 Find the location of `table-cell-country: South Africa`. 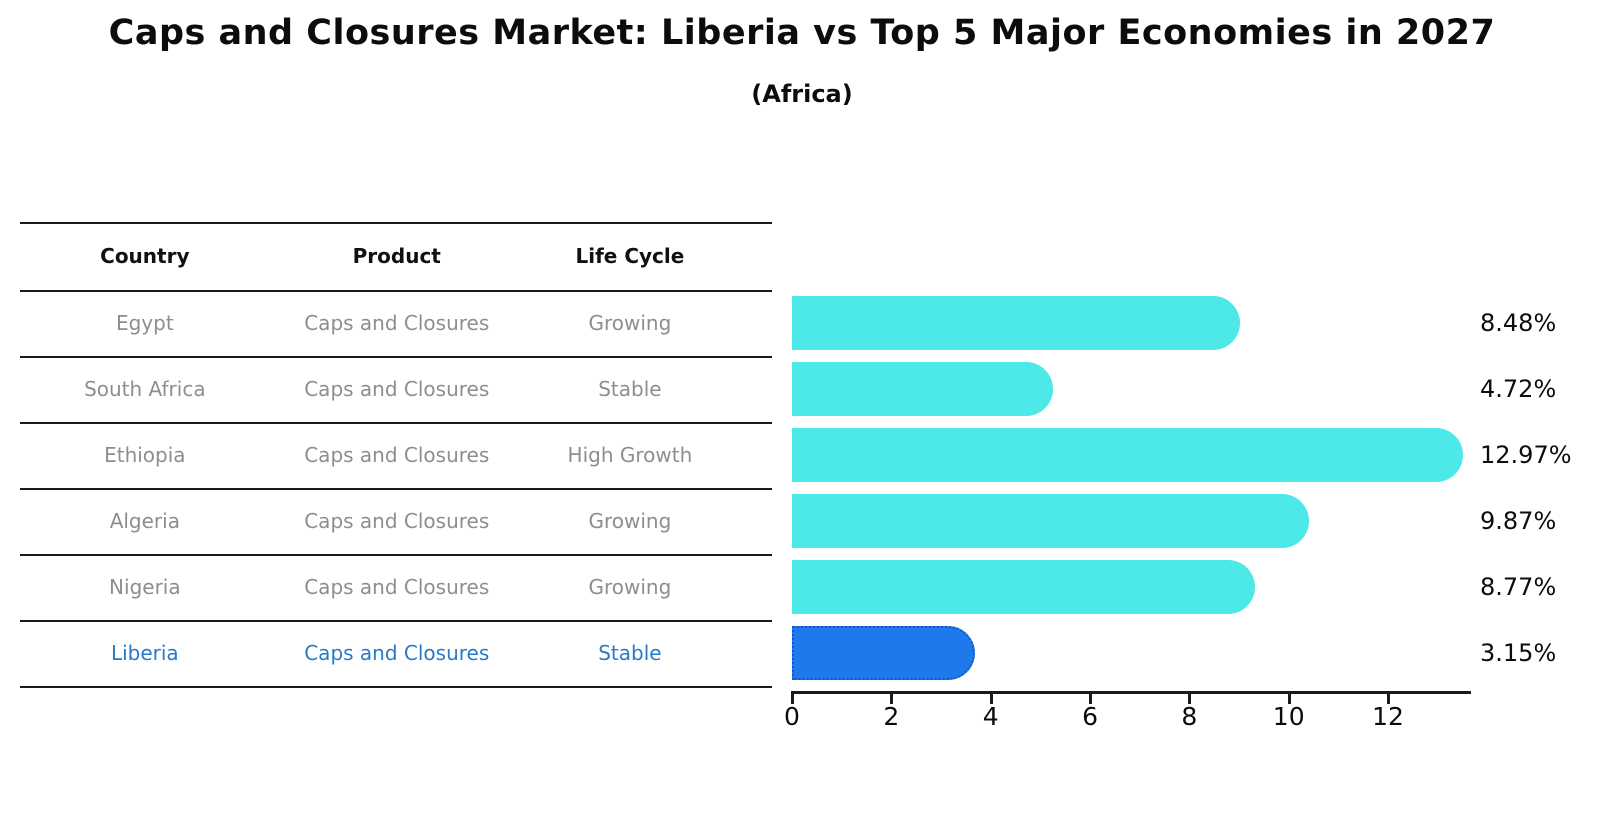

table-cell-country: South Africa is located at coordinates (145, 389).